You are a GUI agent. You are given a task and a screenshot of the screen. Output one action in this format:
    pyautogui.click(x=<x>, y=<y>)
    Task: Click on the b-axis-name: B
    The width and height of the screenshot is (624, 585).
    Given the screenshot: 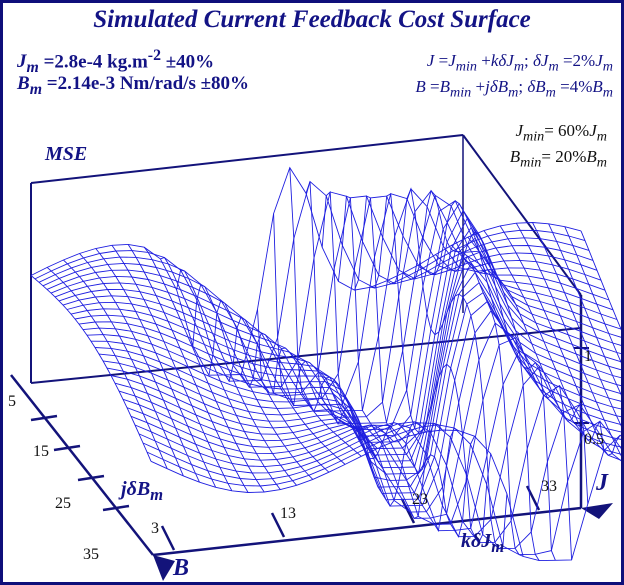 What is the action you would take?
    pyautogui.click(x=181, y=568)
    